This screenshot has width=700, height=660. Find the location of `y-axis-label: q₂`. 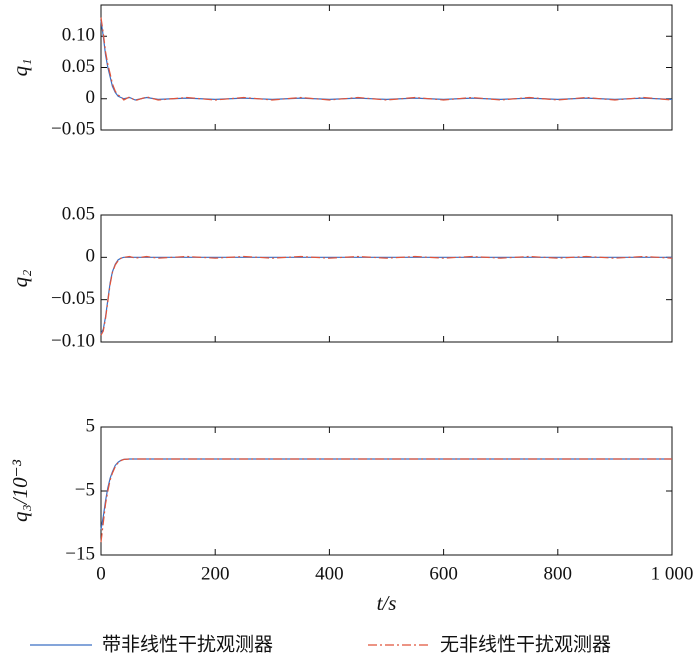

y-axis-label: q₂ is located at coordinates (20, 279).